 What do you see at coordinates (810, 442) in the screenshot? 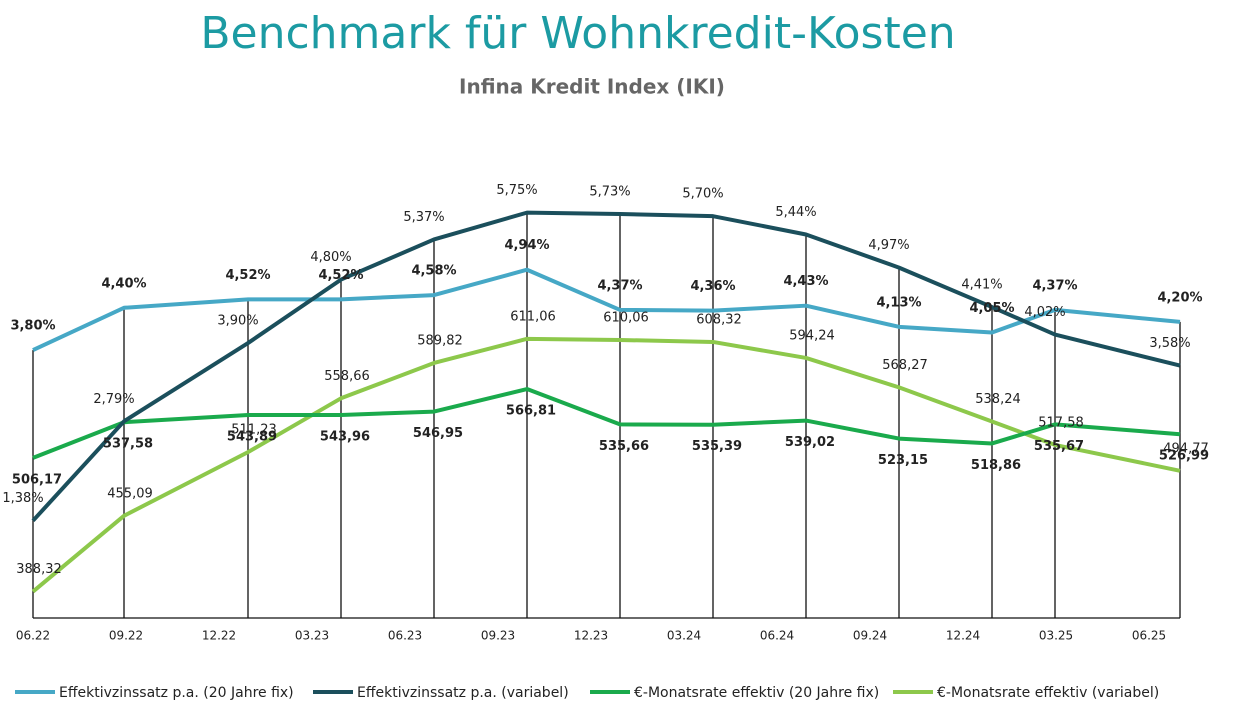
I see `data-label: 539,02` at bounding box center [810, 442].